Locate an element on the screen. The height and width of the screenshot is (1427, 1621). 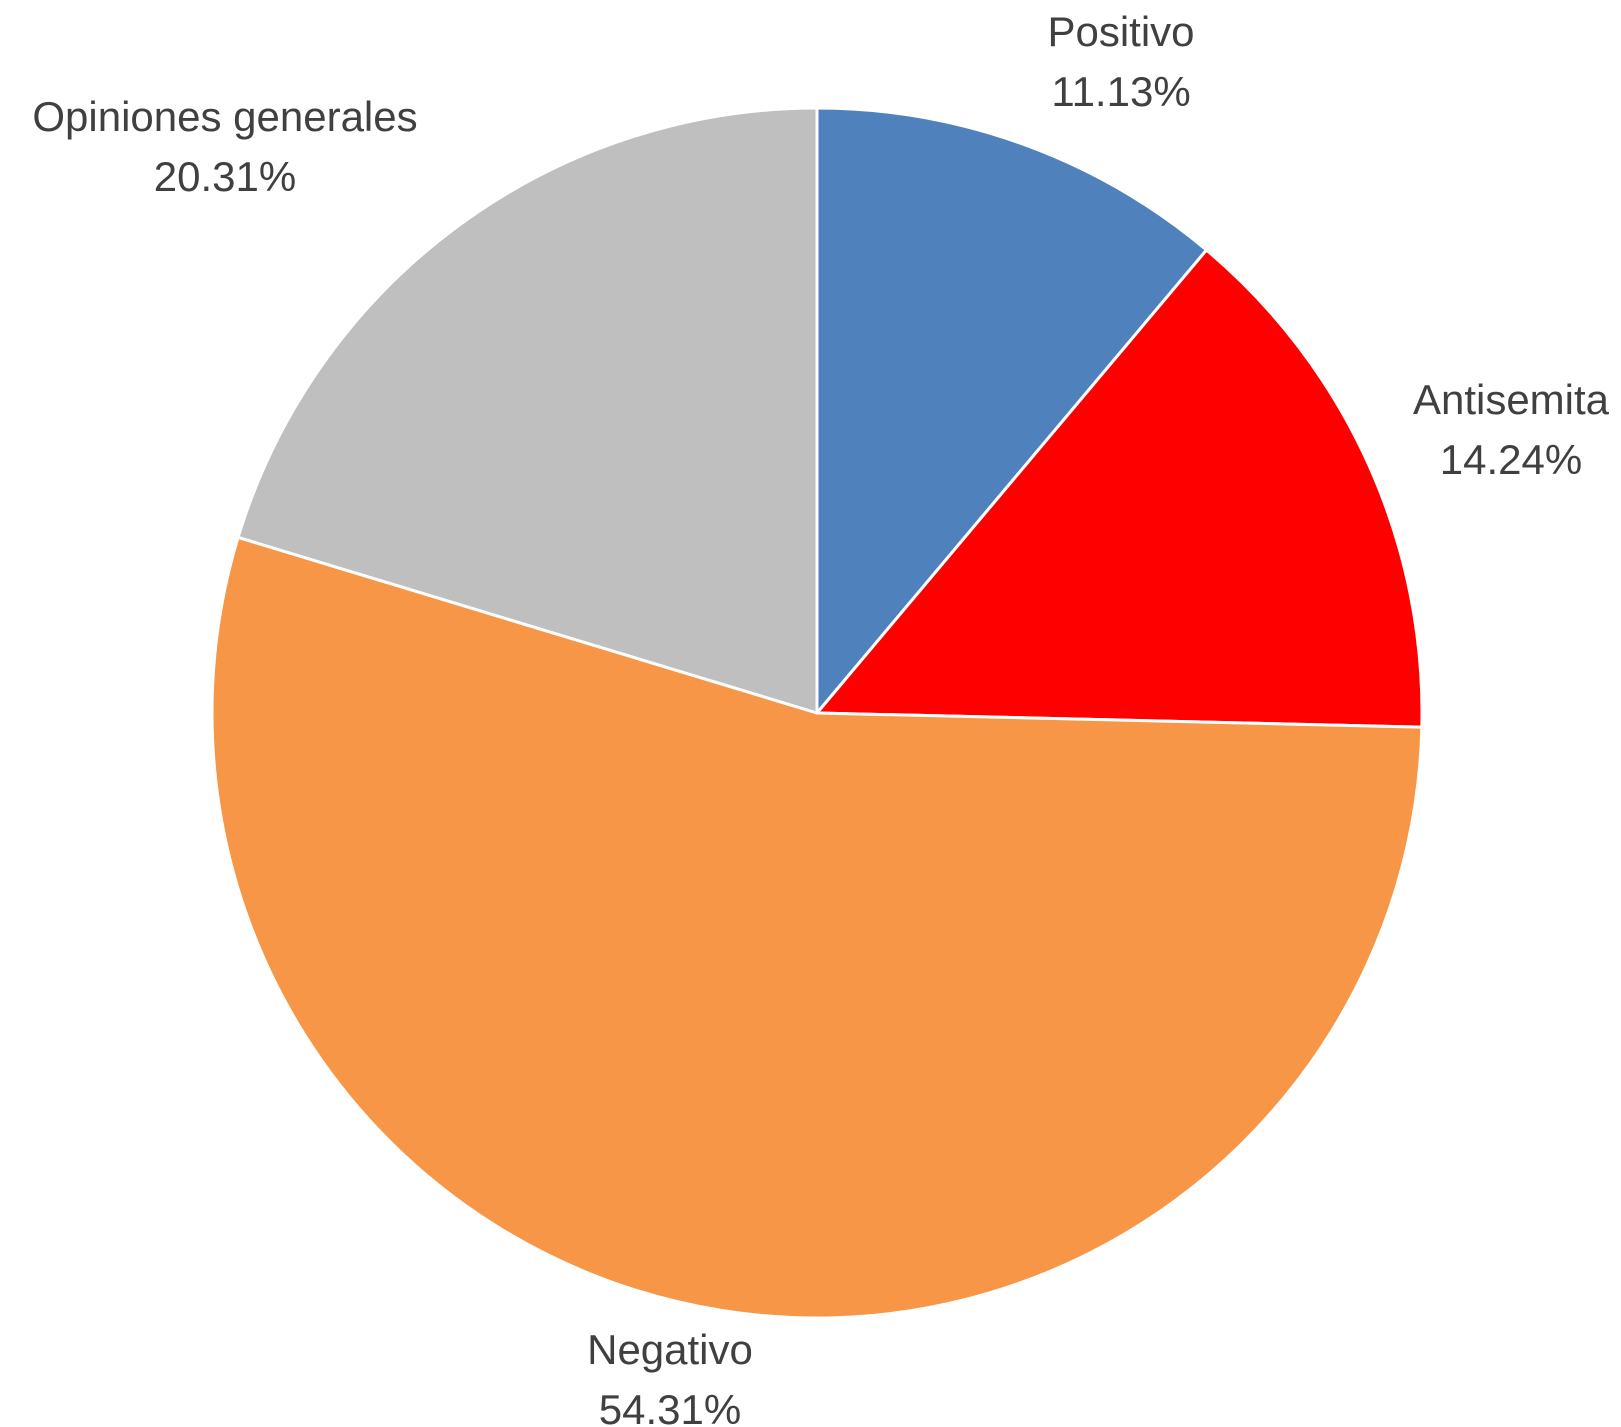
slice-label-antisemita: Antisemita is located at coordinates (1511, 399).